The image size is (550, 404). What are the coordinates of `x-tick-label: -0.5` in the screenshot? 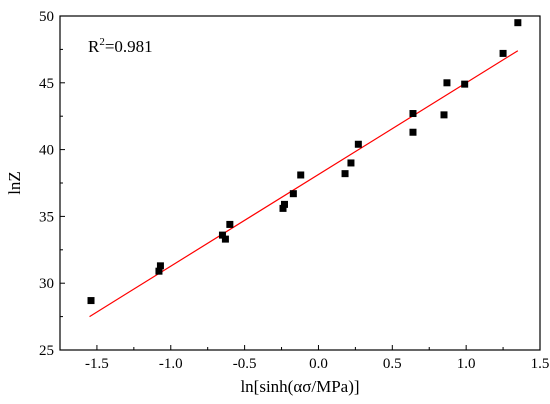 It's located at (245, 364).